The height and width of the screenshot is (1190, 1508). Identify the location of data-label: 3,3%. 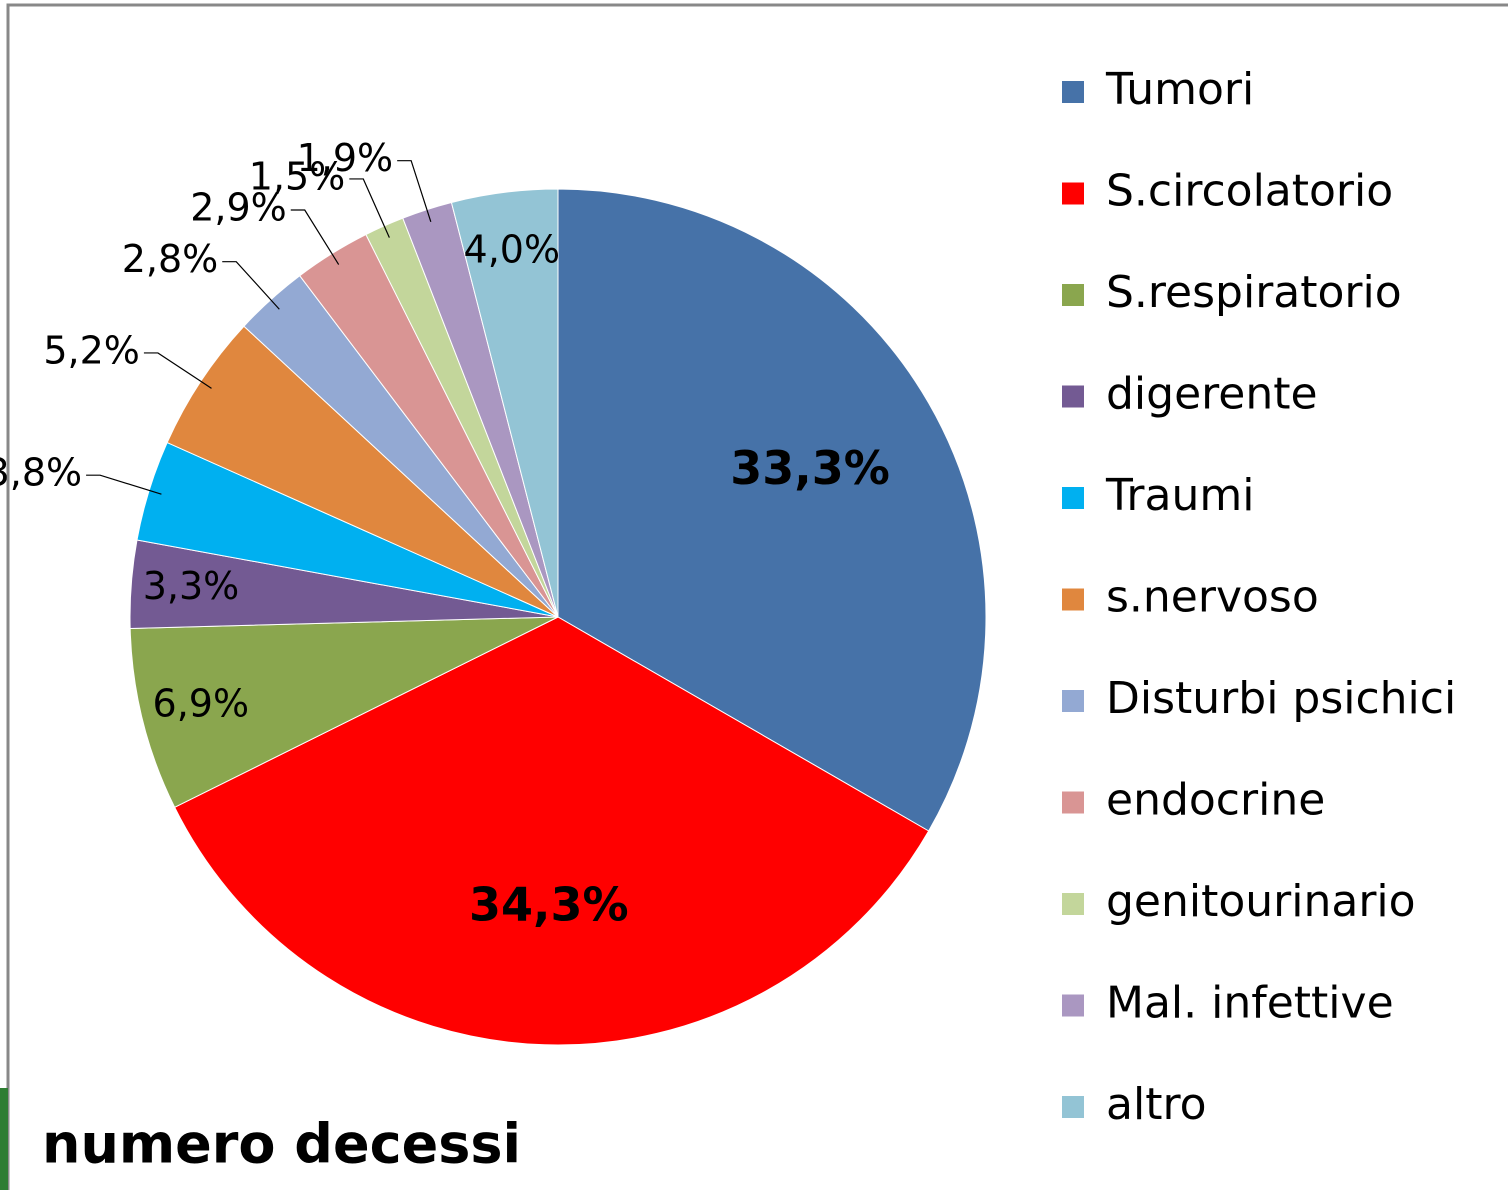
(191, 586).